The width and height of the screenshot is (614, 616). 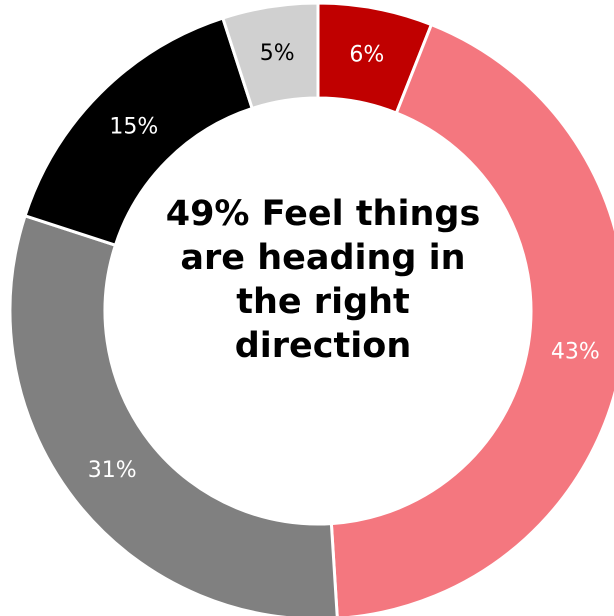 What do you see at coordinates (575, 351) in the screenshot?
I see `slice-label-43pct: 43%` at bounding box center [575, 351].